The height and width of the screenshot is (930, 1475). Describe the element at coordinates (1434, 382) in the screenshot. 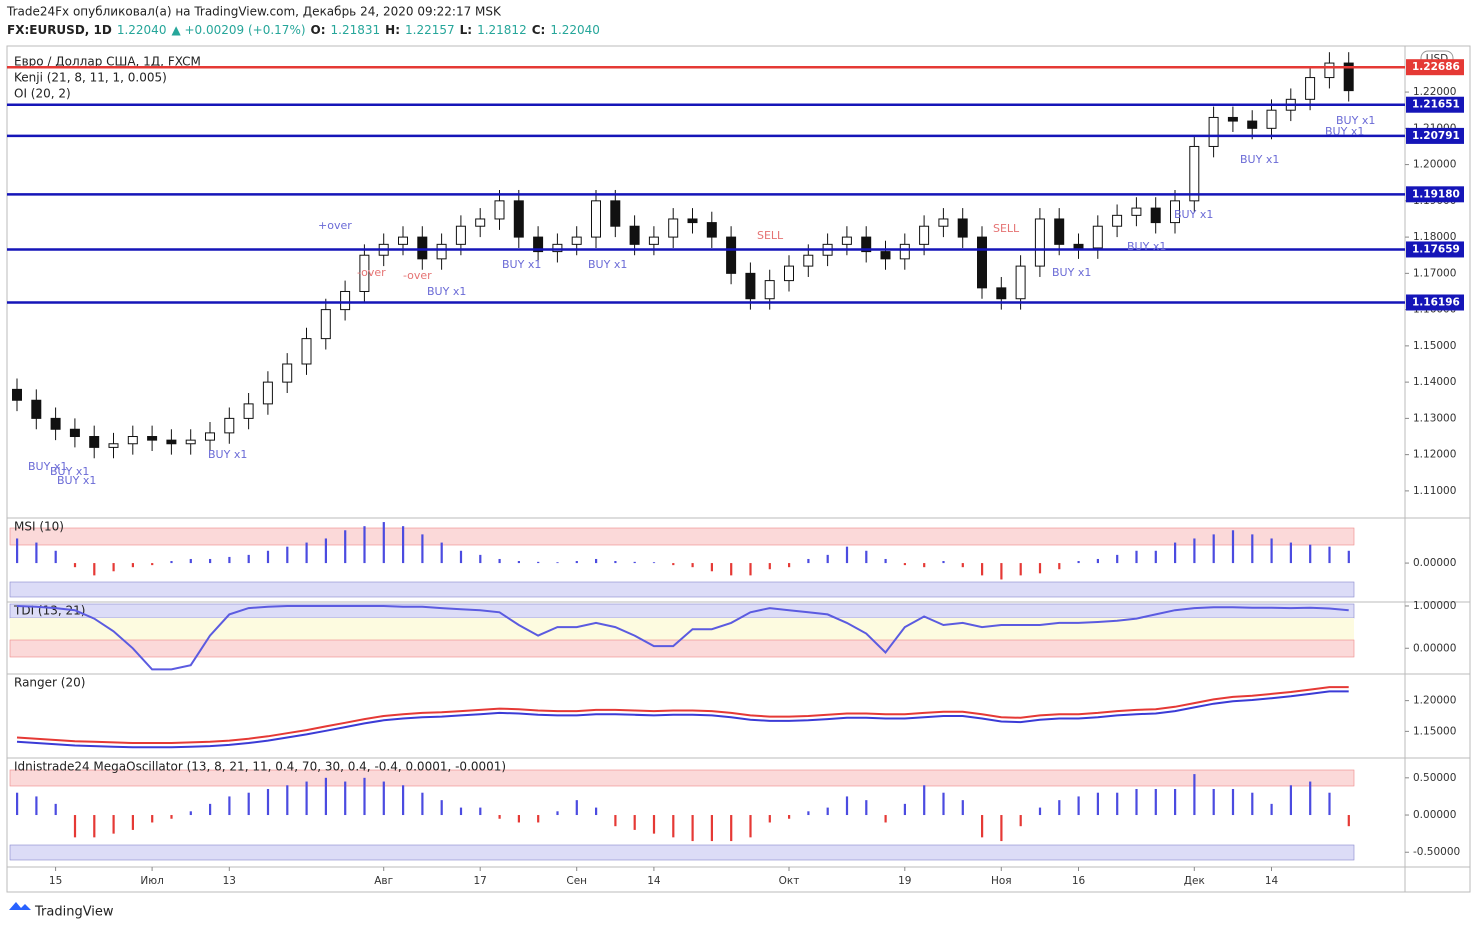

I see `y-tick-label: 1.14000` at that location.